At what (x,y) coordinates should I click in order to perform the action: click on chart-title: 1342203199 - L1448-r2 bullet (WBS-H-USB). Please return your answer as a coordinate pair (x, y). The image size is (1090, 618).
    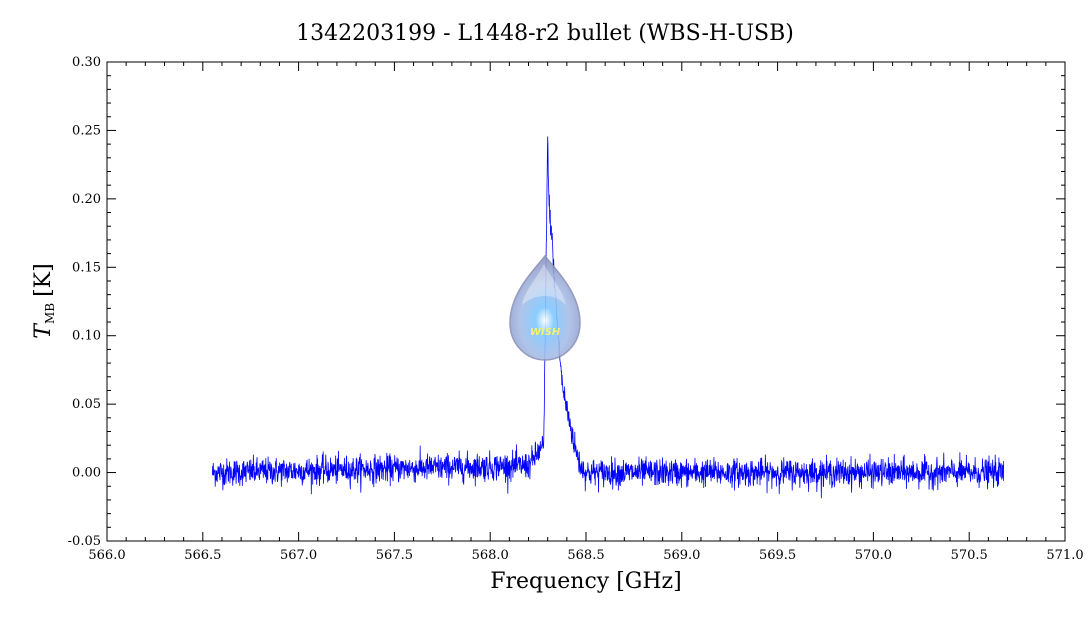
    Looking at the image, I should click on (545, 33).